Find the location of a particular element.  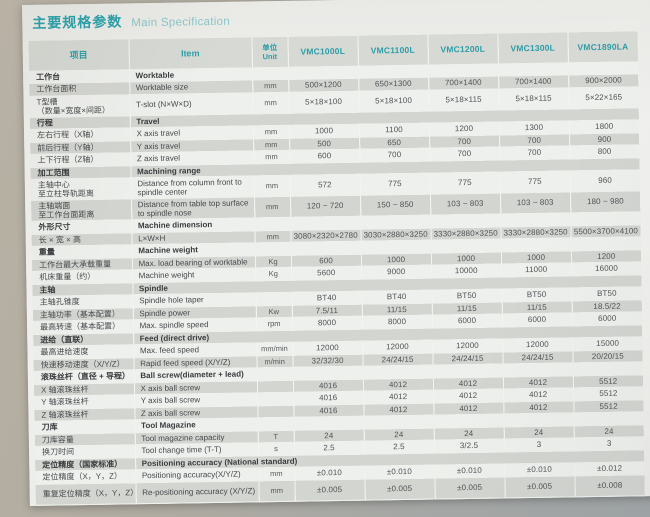

row-value: 3080×2320×2780 is located at coordinates (325, 235).